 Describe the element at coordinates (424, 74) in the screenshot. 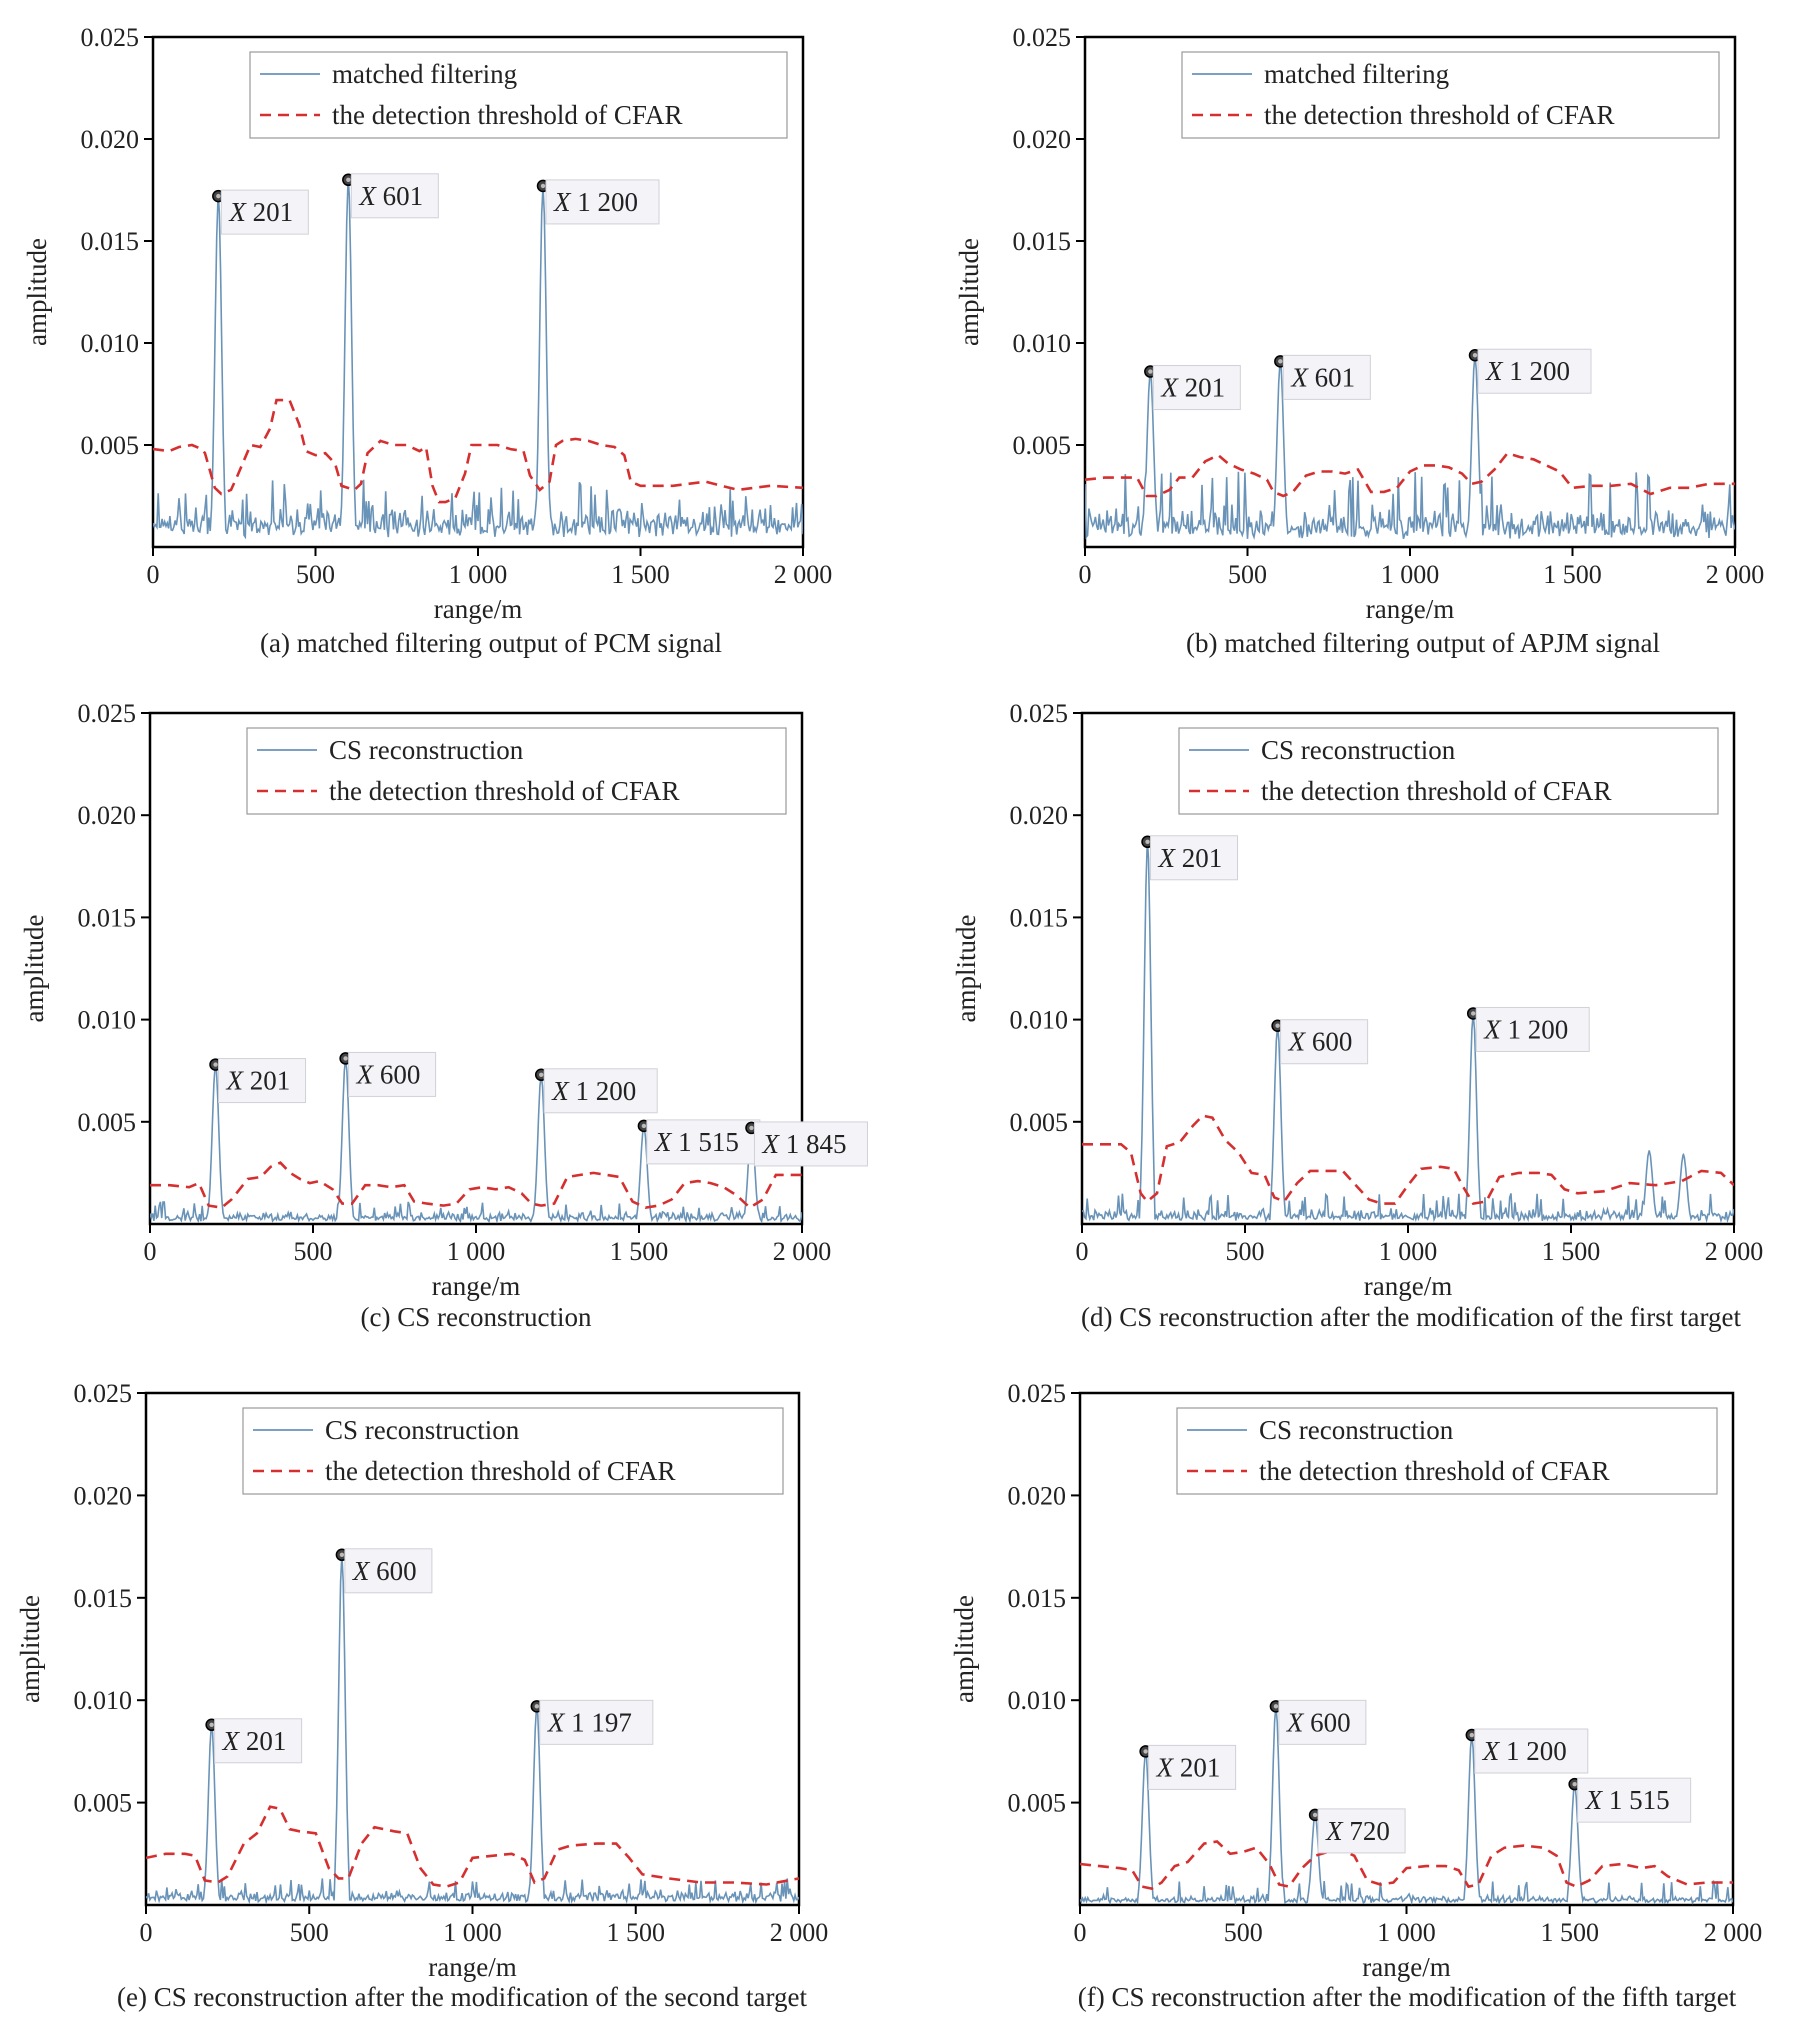

I see `legend-entry-label: matched filtering` at that location.